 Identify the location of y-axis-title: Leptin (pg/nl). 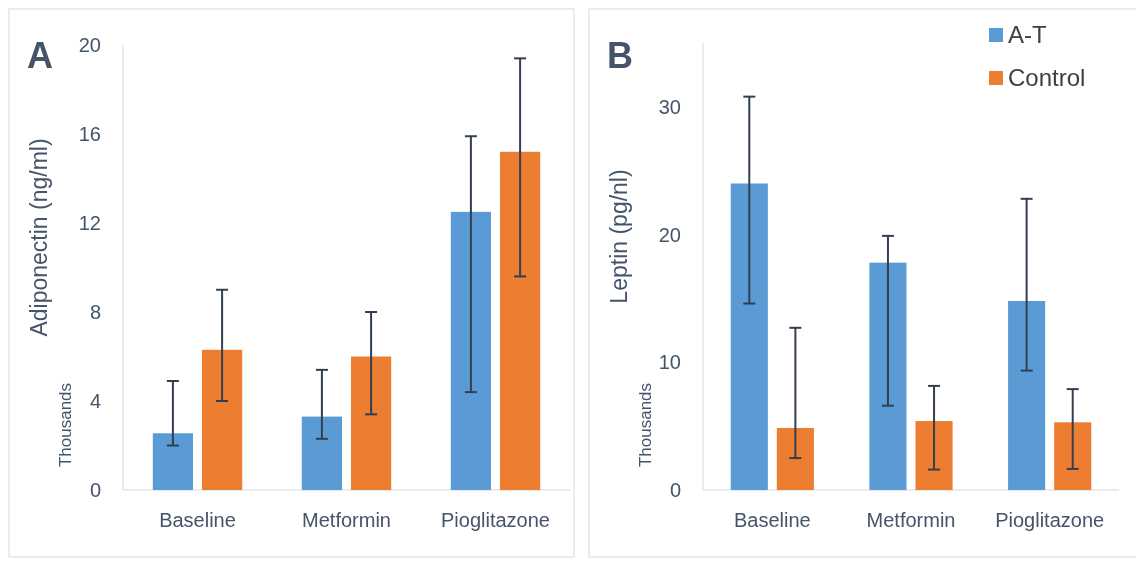
(619, 236).